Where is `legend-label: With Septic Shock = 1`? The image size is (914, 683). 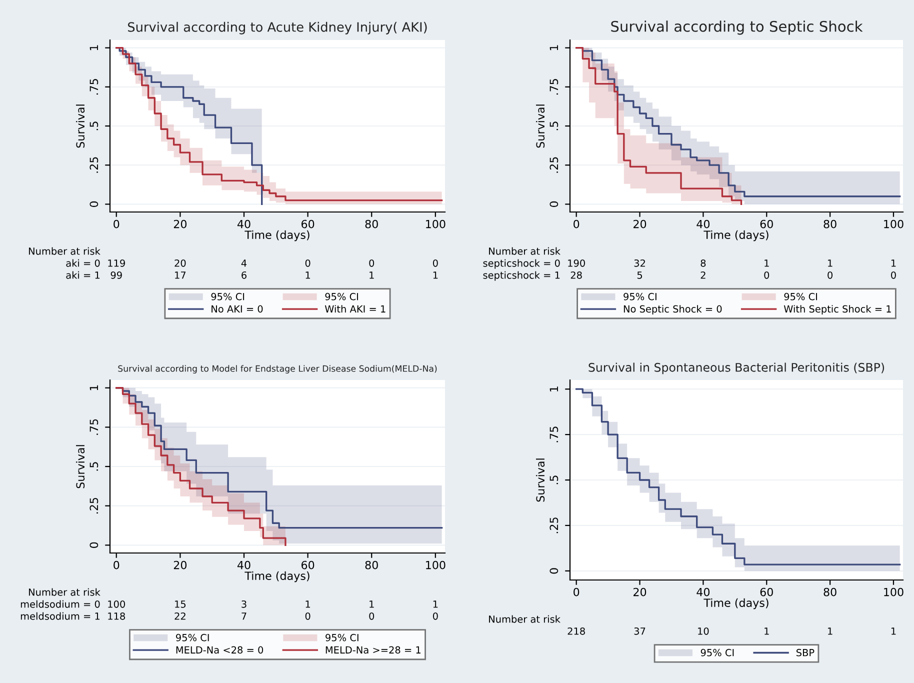 legend-label: With Septic Shock = 1 is located at coordinates (837, 309).